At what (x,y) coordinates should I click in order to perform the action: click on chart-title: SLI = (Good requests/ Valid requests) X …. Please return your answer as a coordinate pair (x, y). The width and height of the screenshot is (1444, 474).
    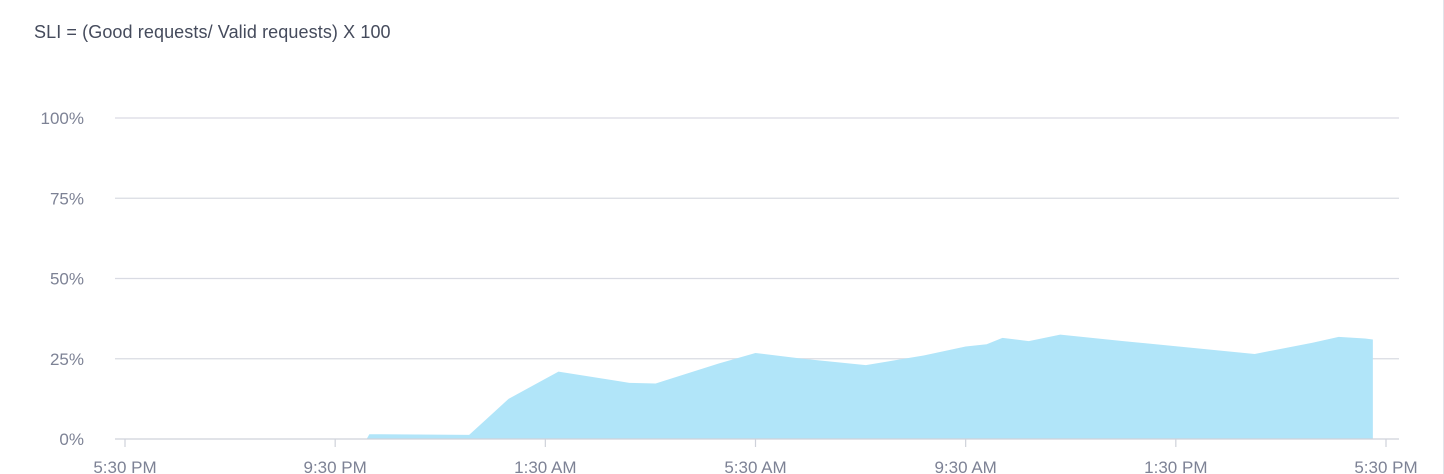
    Looking at the image, I should click on (212, 32).